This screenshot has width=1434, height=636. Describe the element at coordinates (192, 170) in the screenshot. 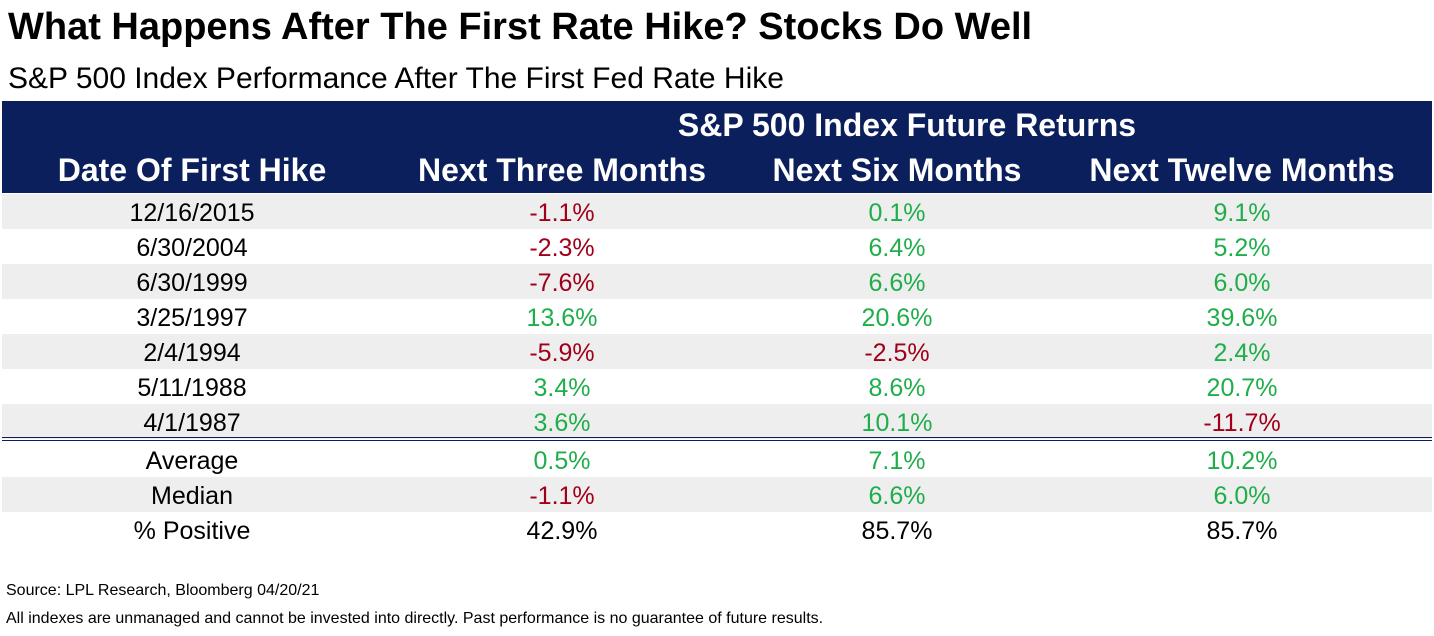

I see `column-header-date: Date Of First Hike` at that location.